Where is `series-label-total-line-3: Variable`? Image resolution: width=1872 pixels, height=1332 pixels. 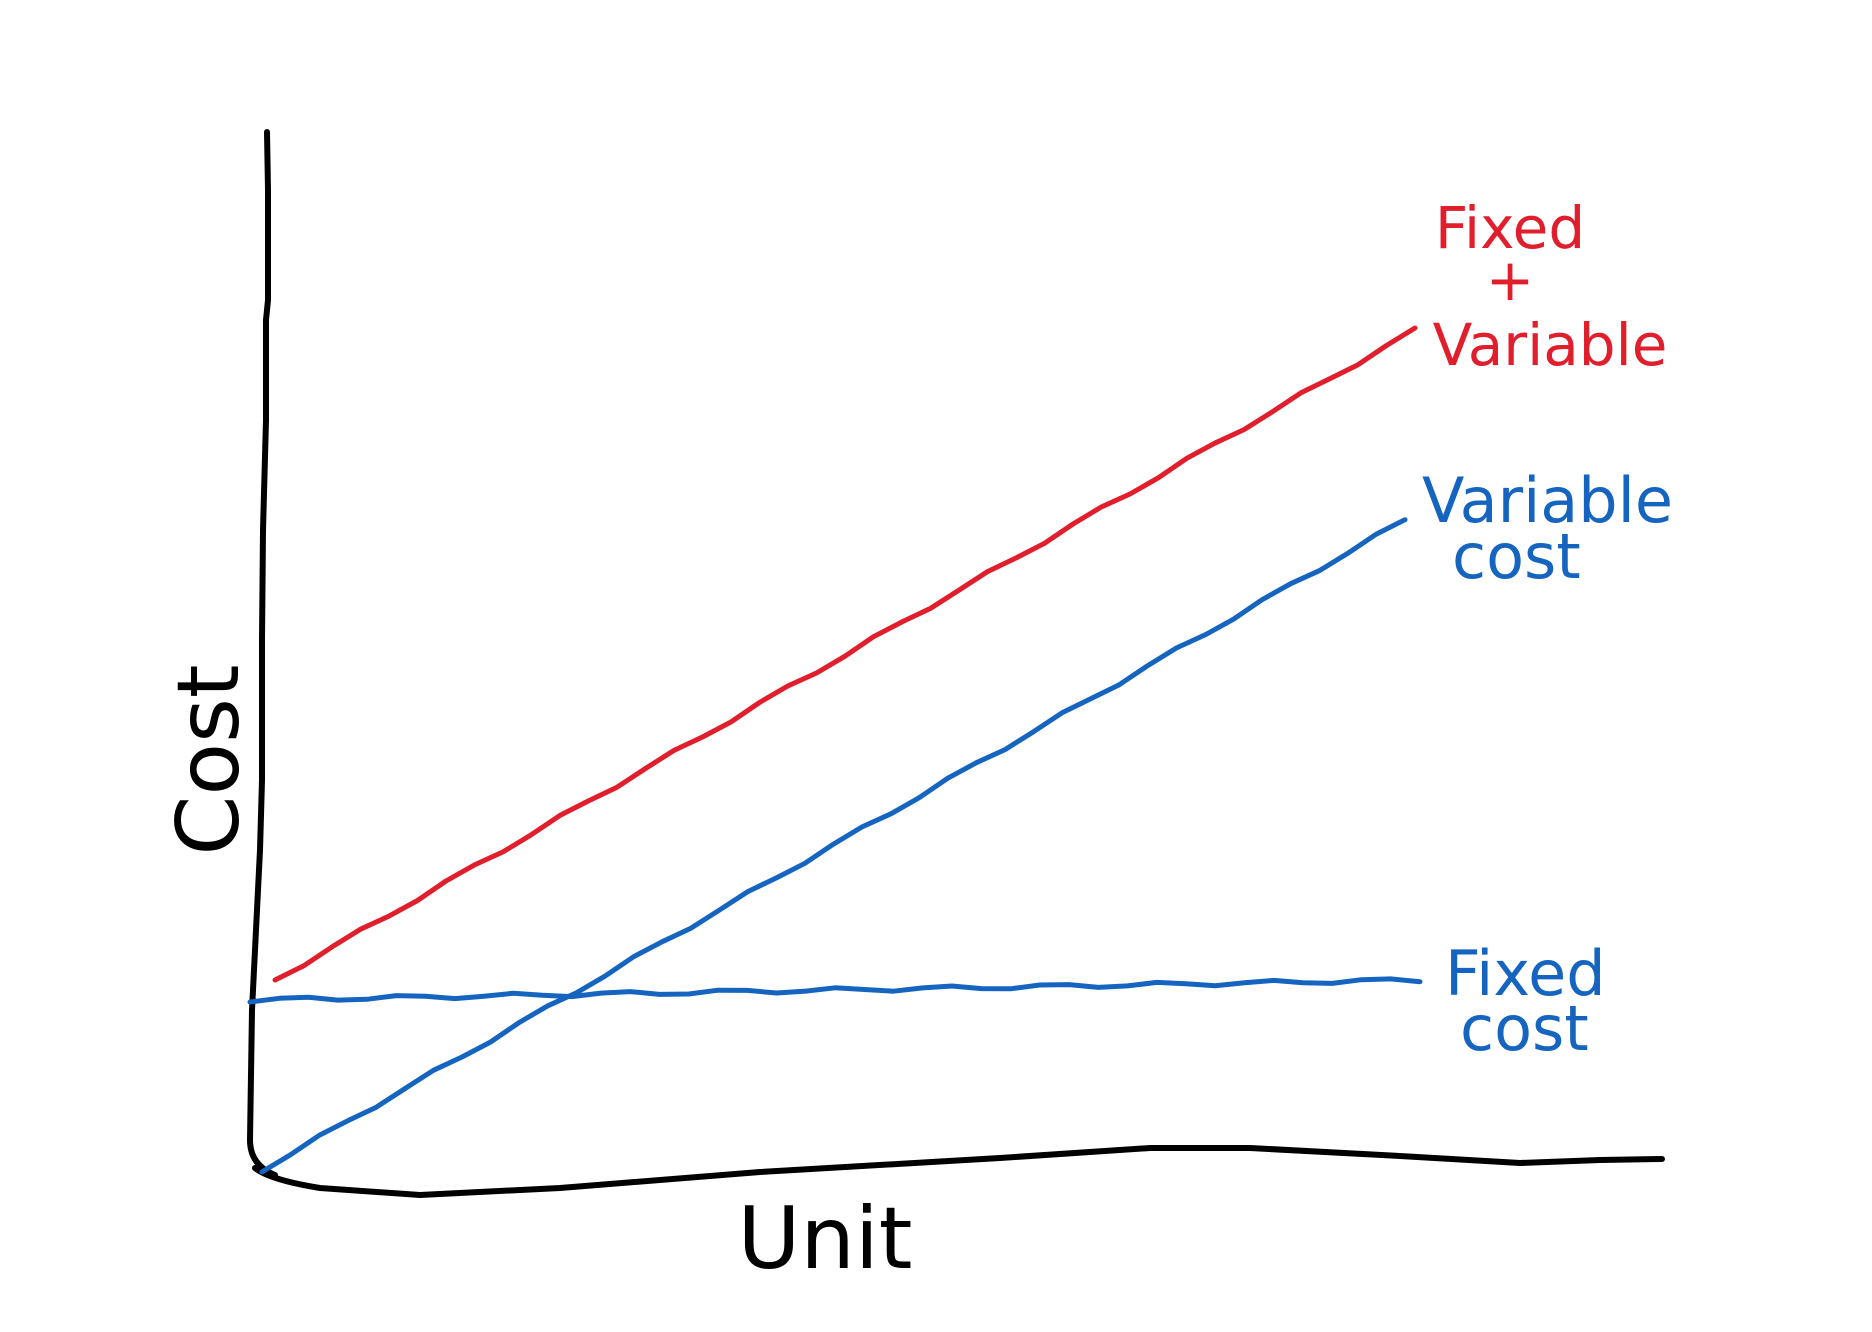 series-label-total-line-3: Variable is located at coordinates (1550, 345).